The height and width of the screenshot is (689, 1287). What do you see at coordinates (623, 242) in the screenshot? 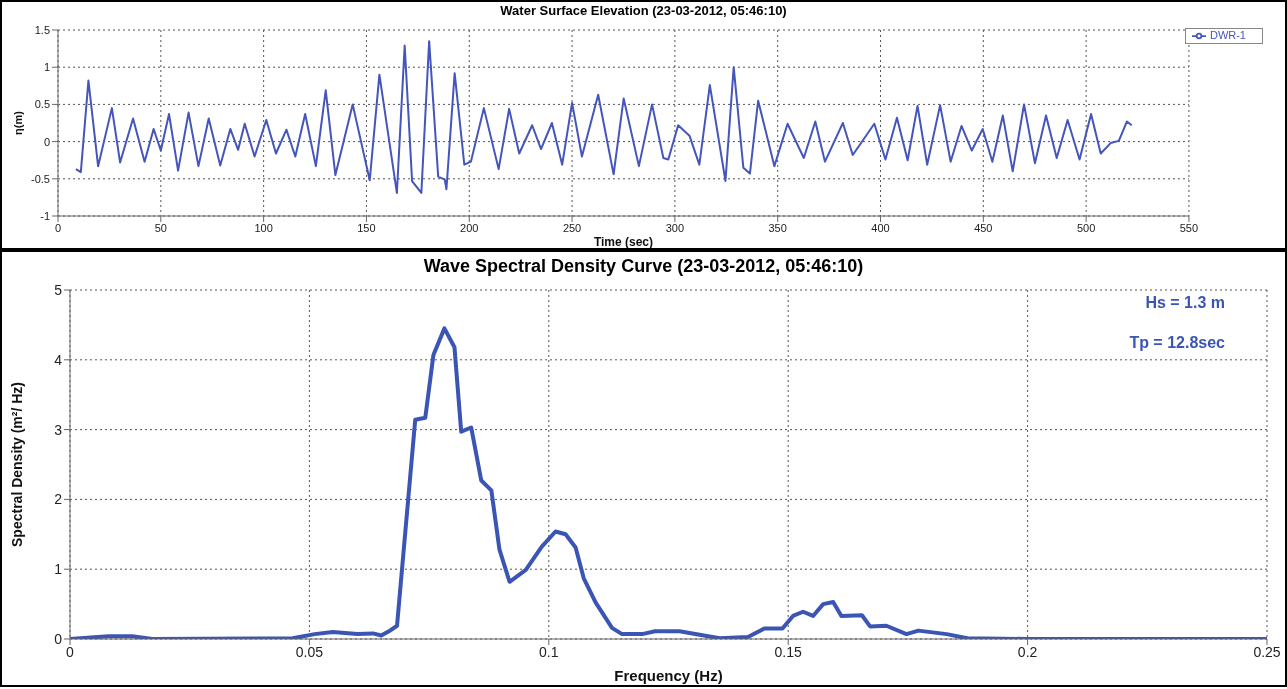
I see `x-axis-title: Time (sec)` at bounding box center [623, 242].